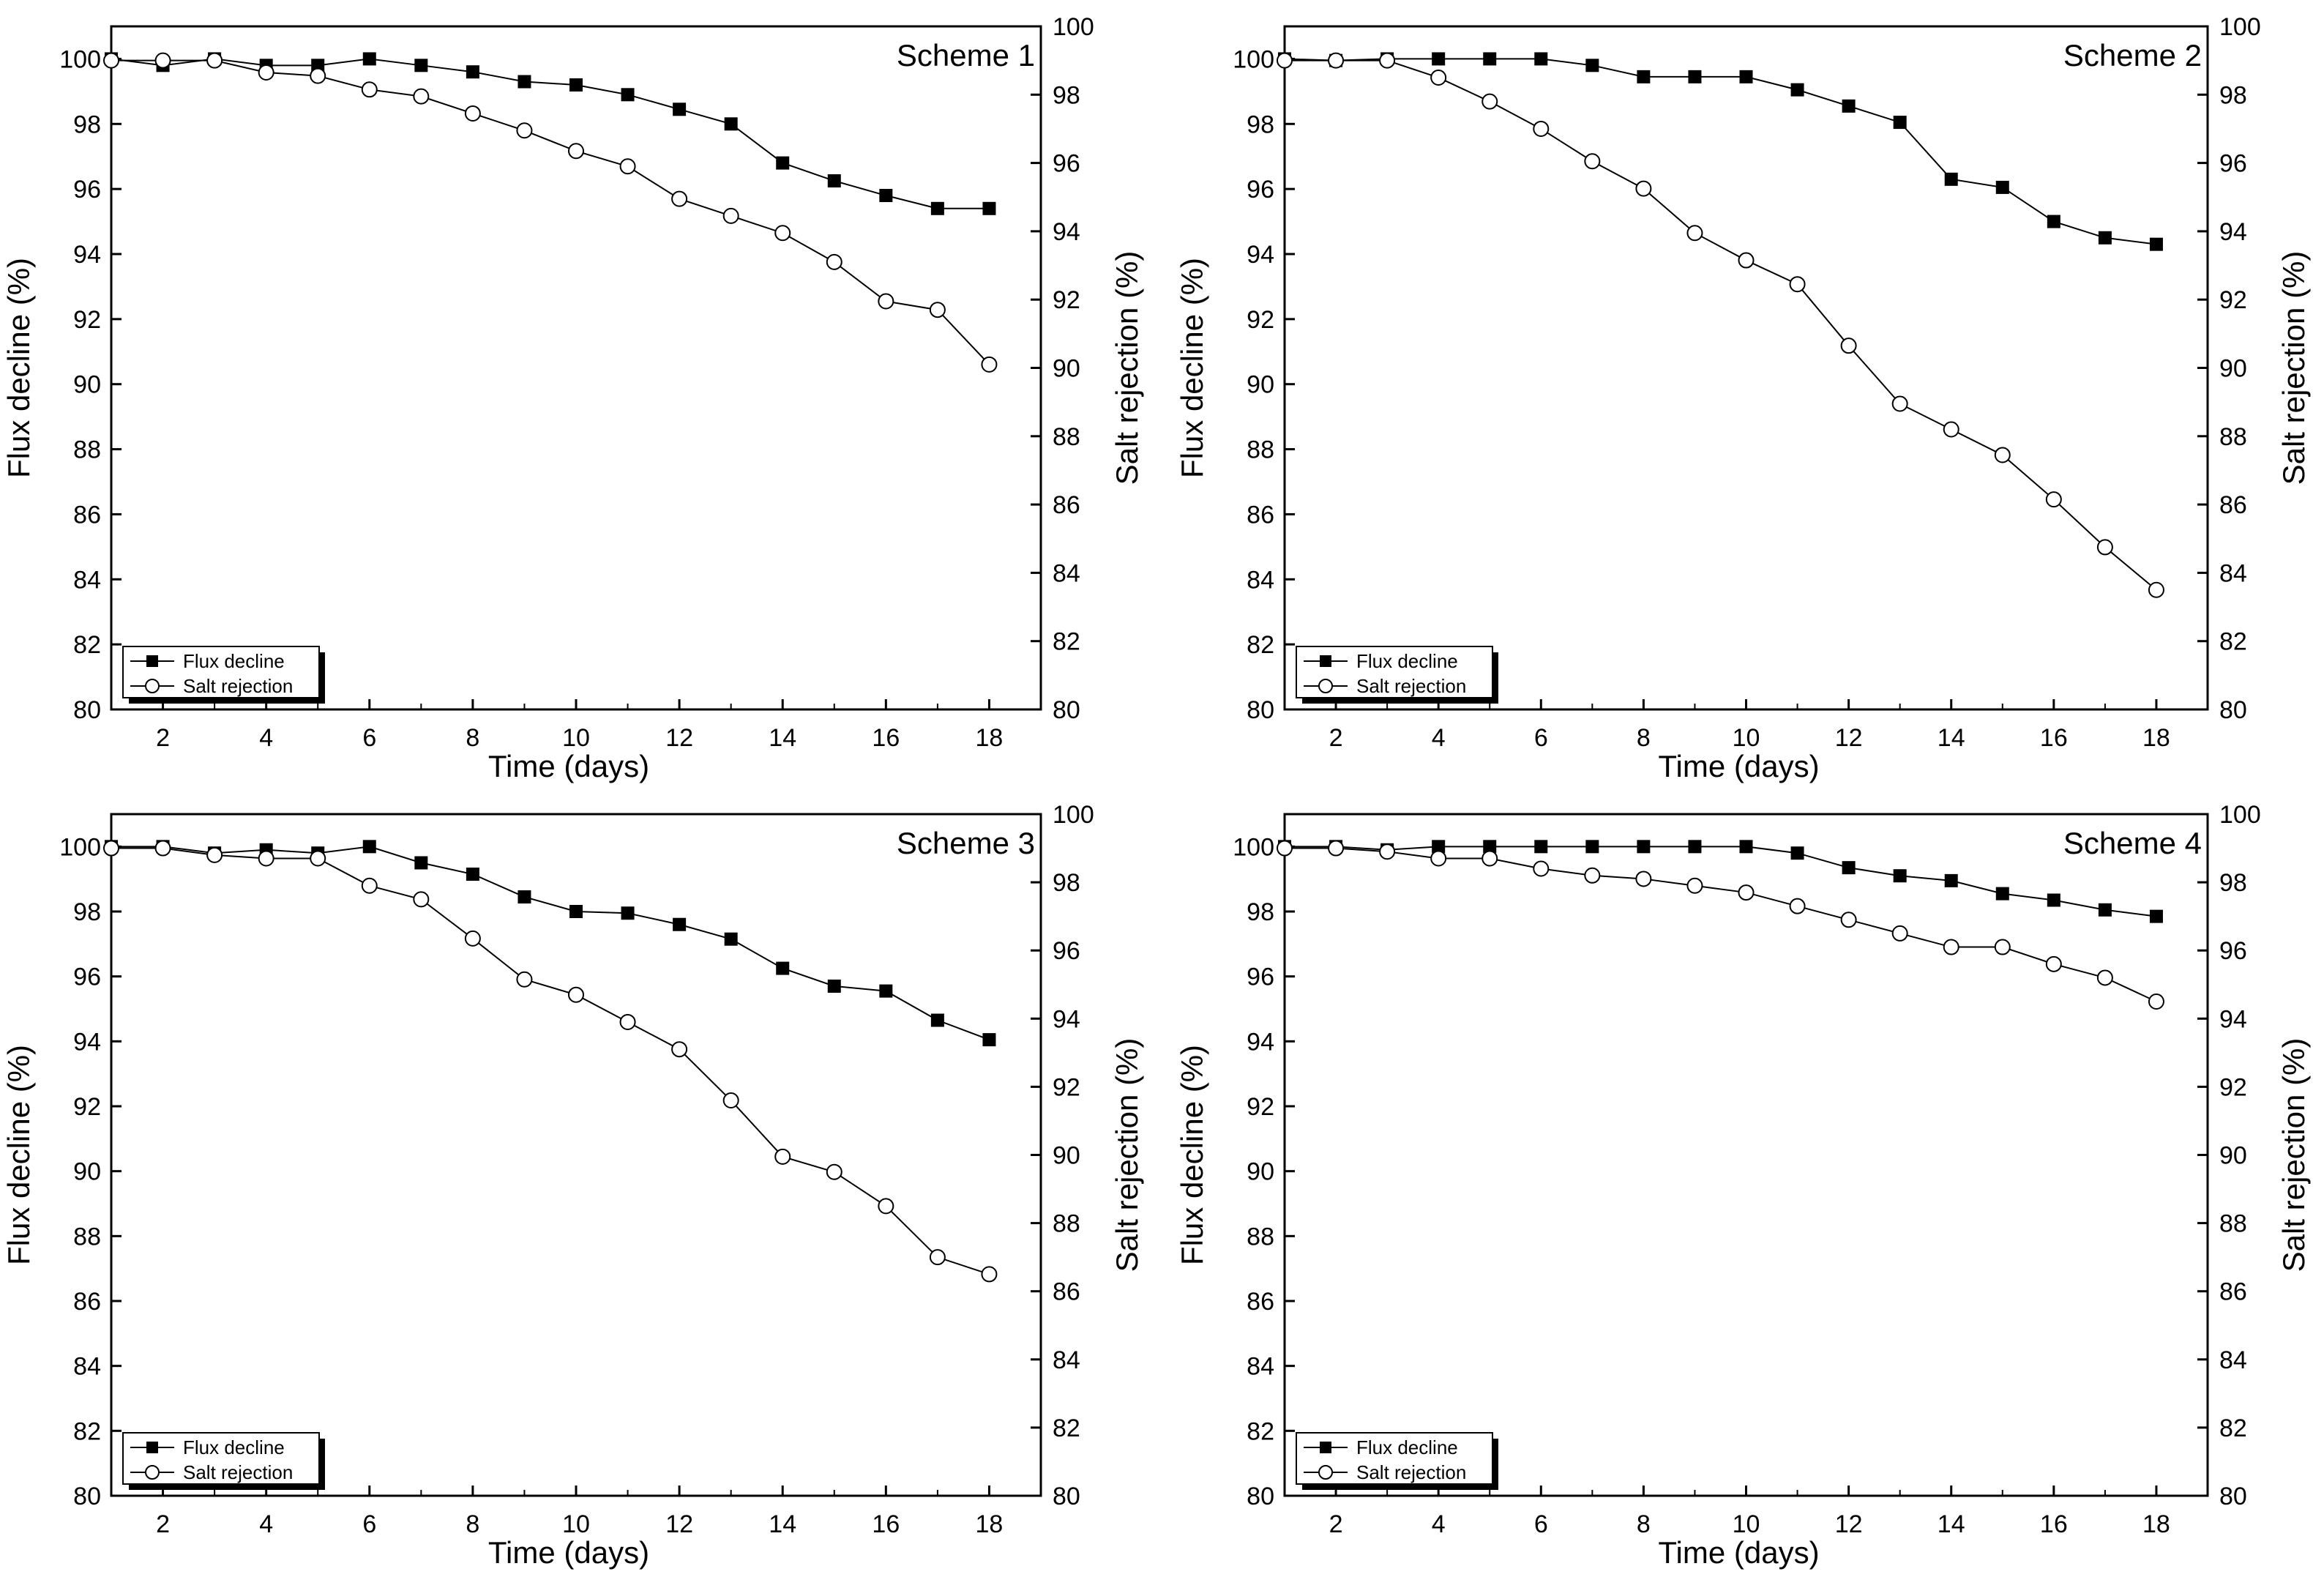 The image size is (2324, 1588). Describe the element at coordinates (152, 686) in the screenshot. I see `legend-marker-circle` at that location.